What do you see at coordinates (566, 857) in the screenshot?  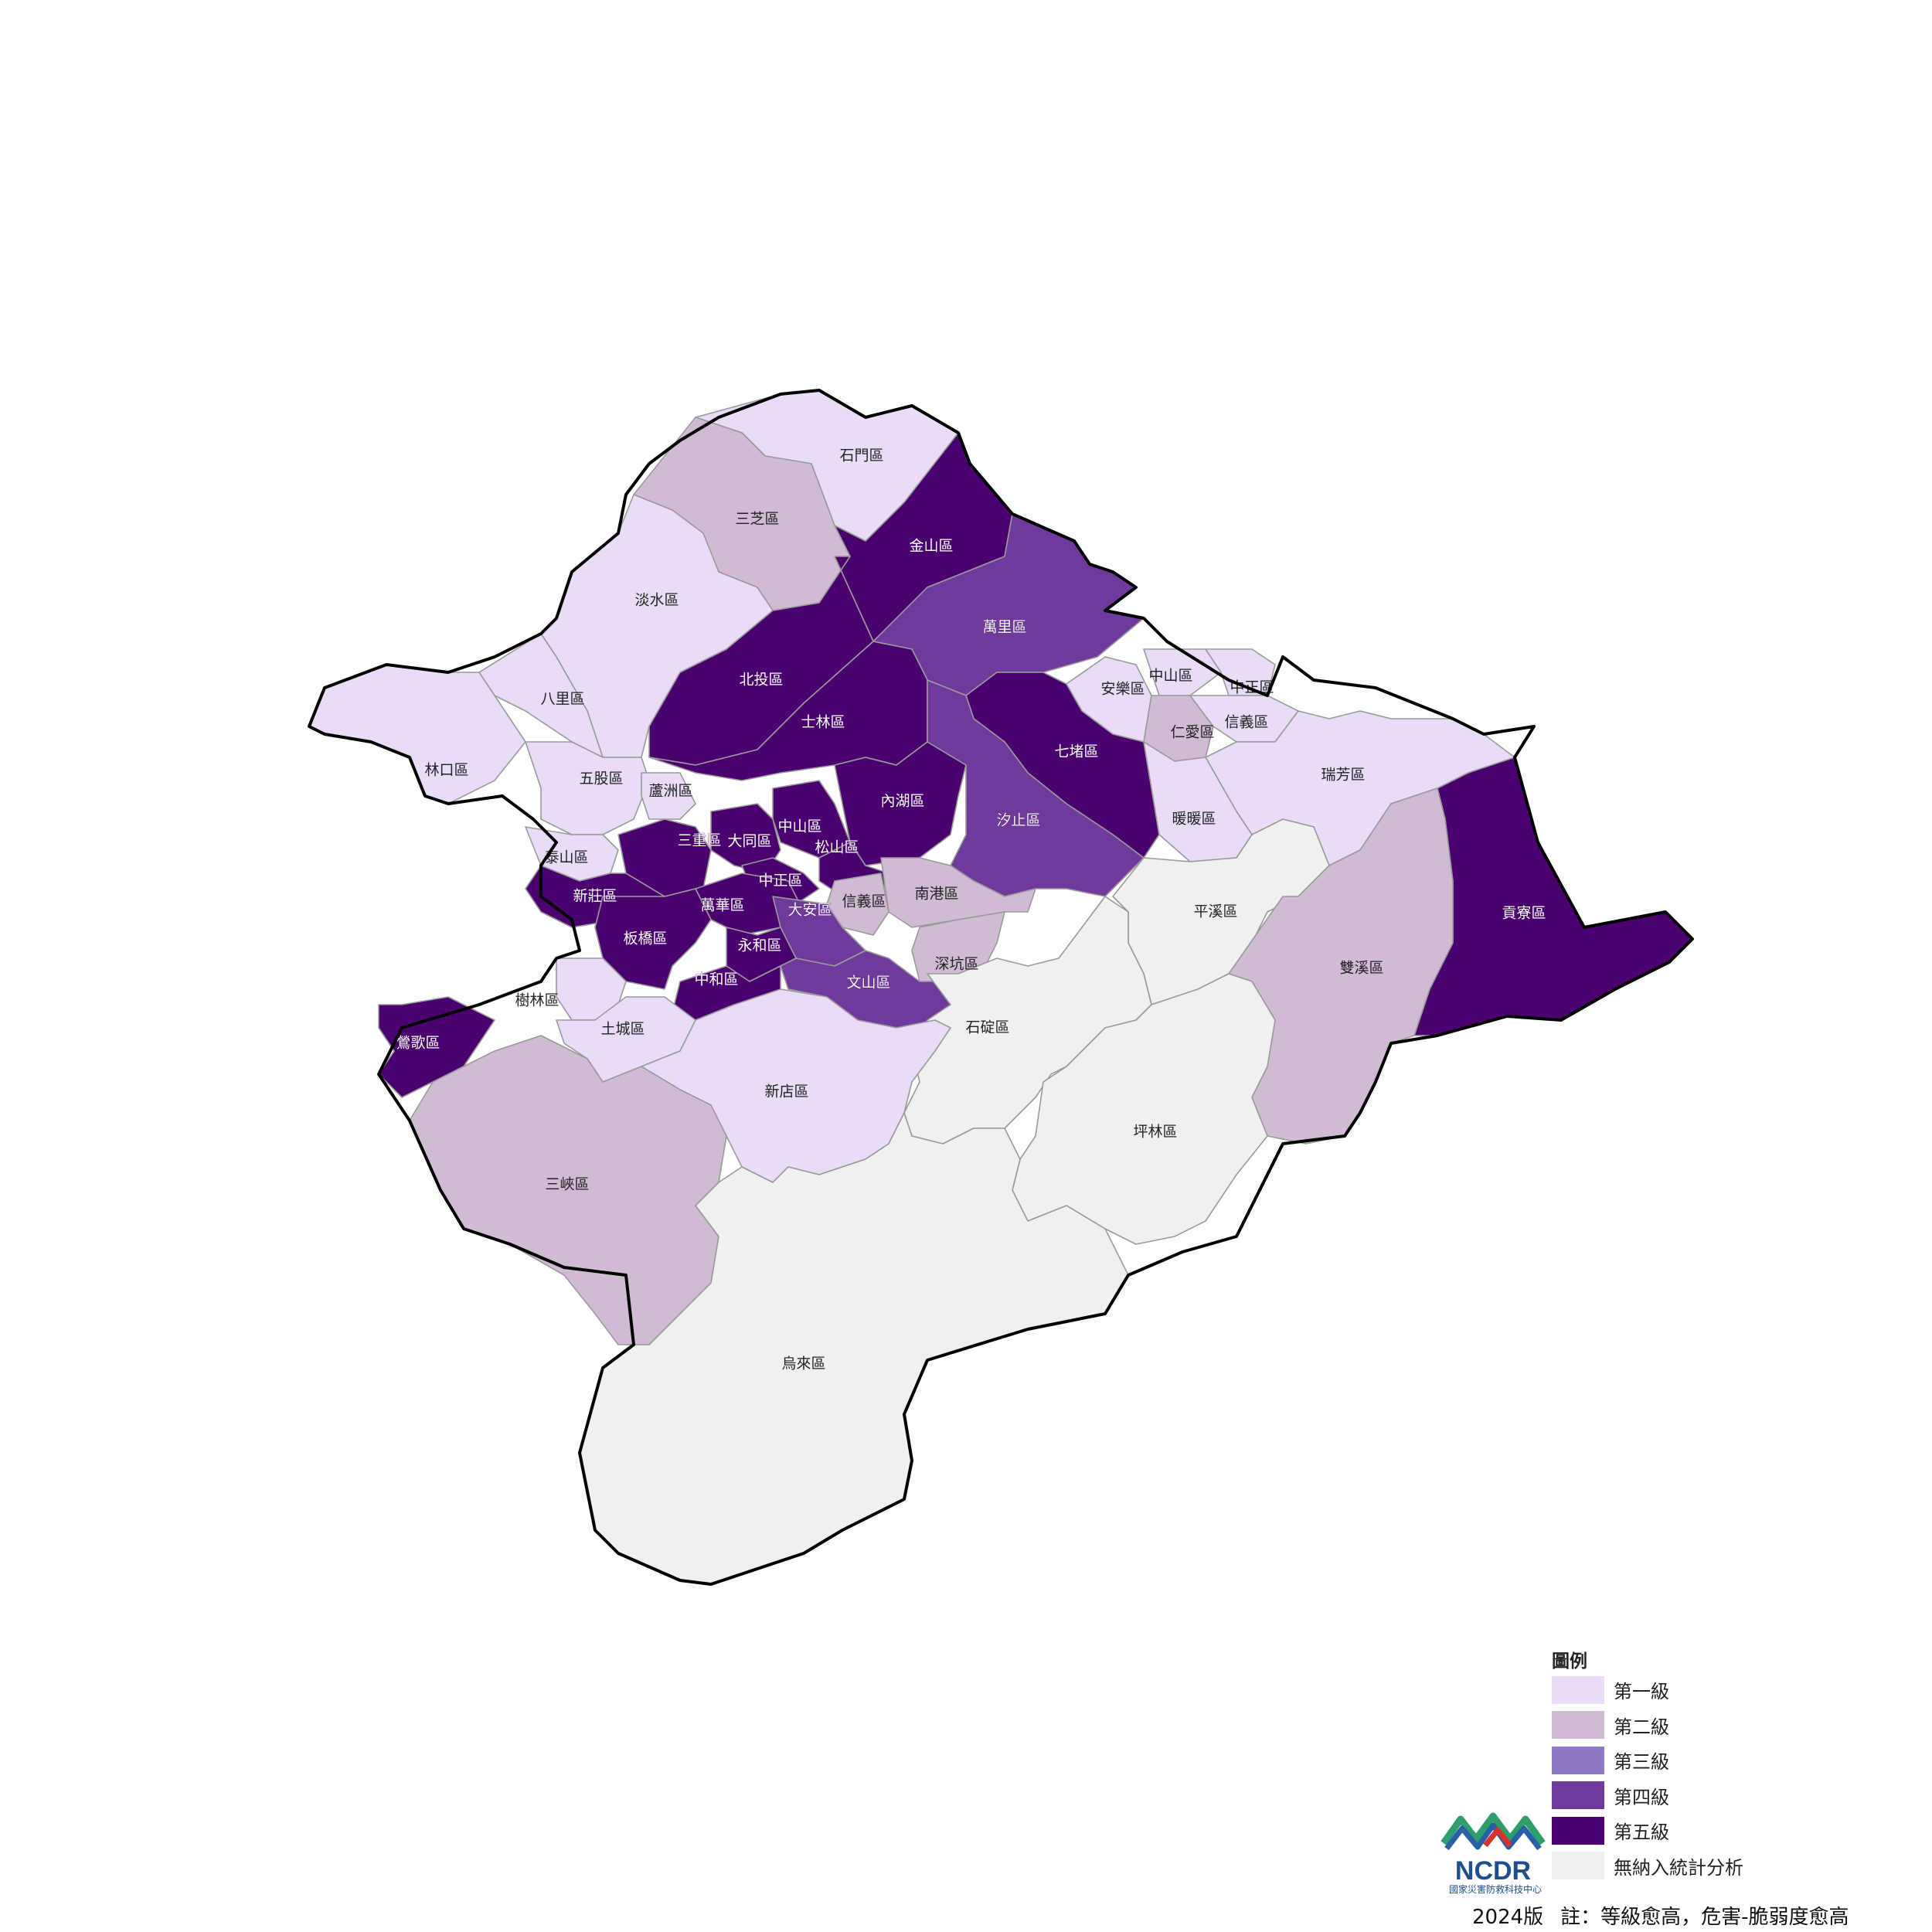 I see `district-label: 泰山區` at bounding box center [566, 857].